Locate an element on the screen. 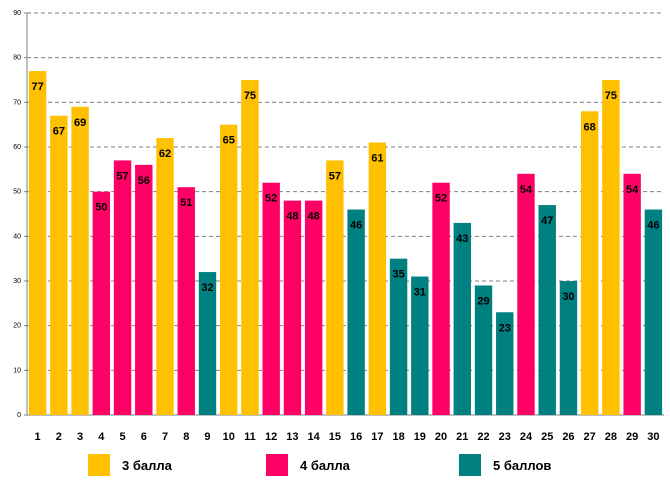 This screenshot has height=491, width=670. x-tick-label: 25 is located at coordinates (547, 437).